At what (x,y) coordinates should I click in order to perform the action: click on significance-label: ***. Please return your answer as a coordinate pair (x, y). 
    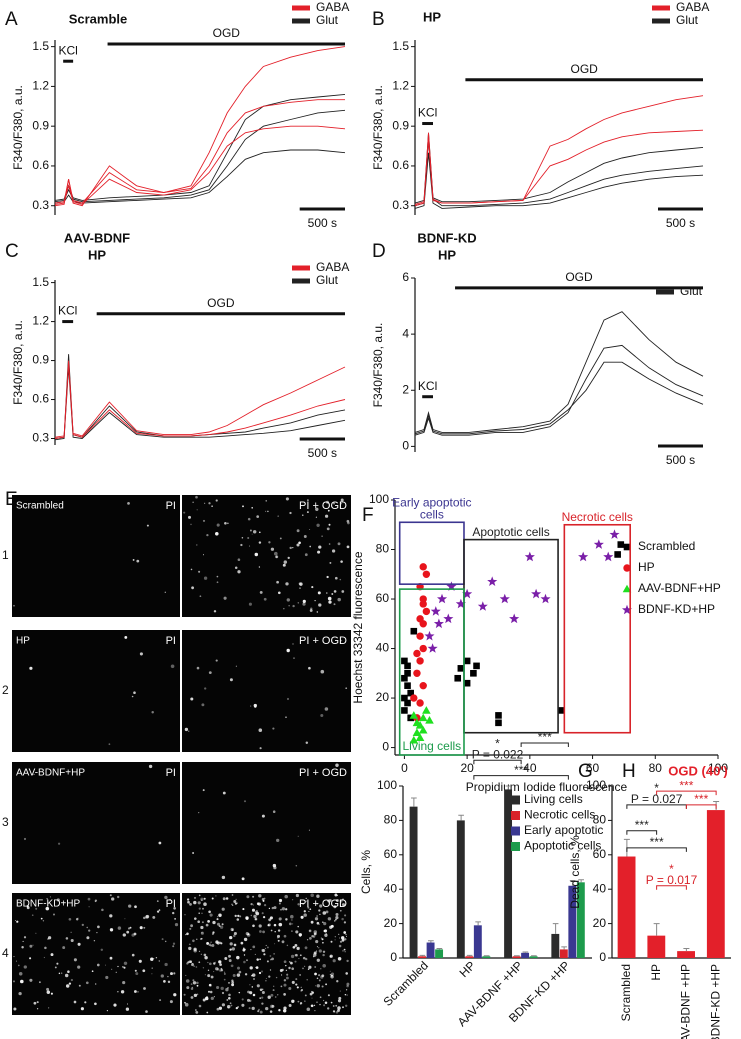
    Looking at the image, I should click on (701, 799).